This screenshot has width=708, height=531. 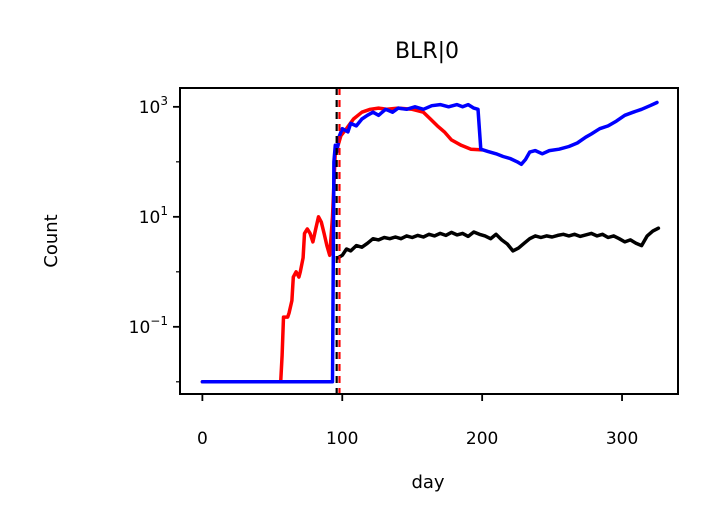 What do you see at coordinates (51, 240) in the screenshot?
I see `y-axis-label: Count` at bounding box center [51, 240].